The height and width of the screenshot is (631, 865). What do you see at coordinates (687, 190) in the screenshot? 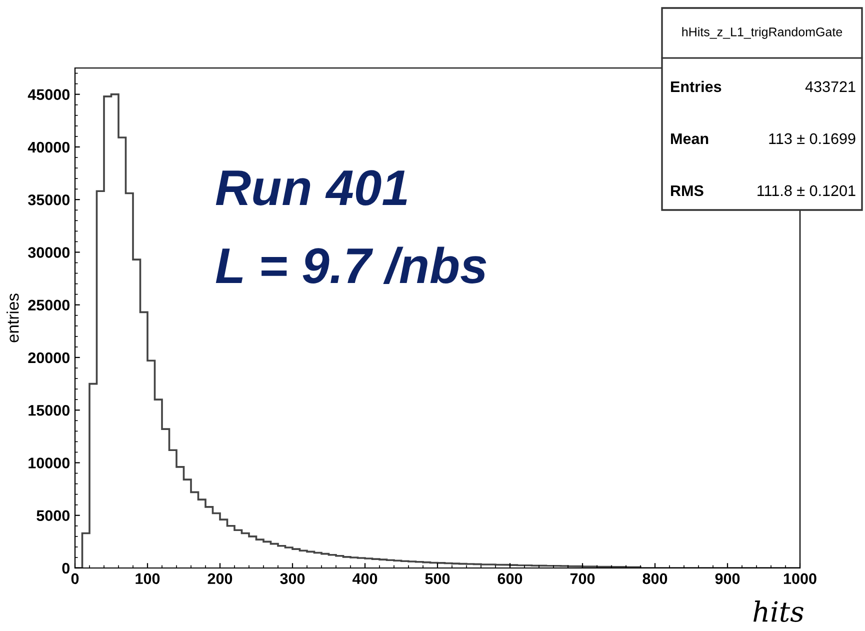
I see `annotation: RMS` at bounding box center [687, 190].